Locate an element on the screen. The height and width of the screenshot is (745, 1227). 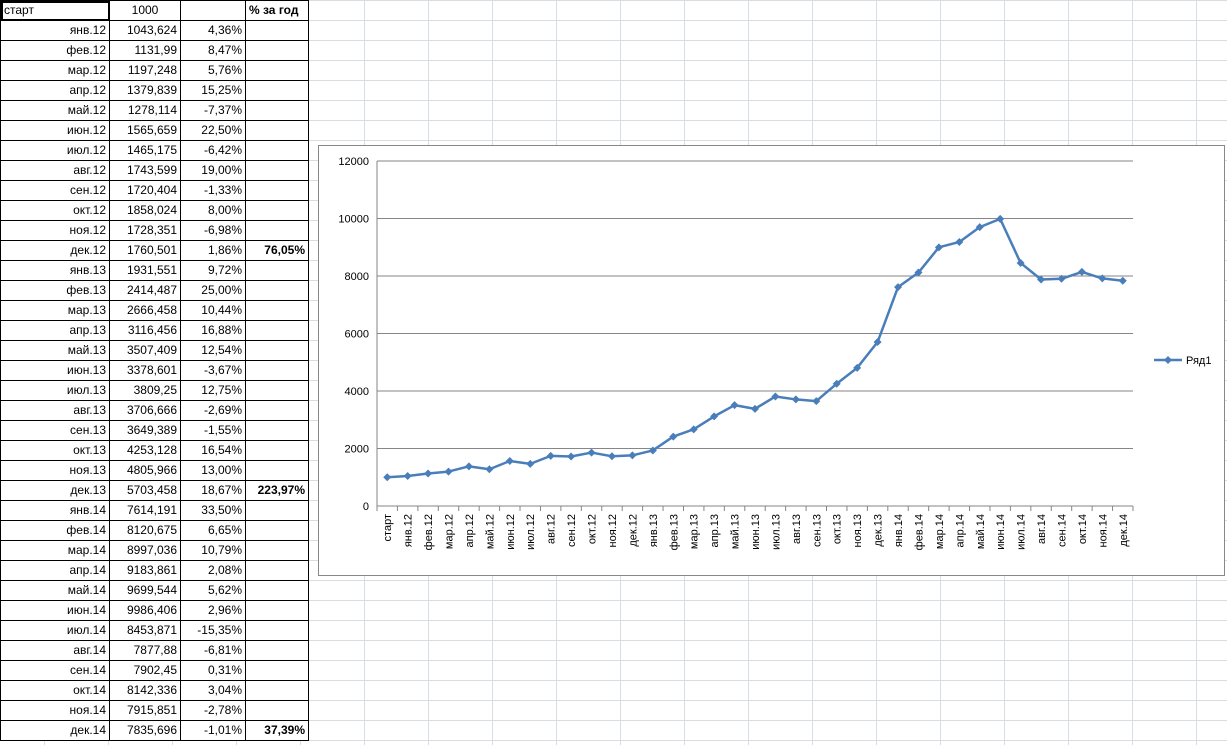
monthly-pct-cell: 9,72% is located at coordinates (213, 270).